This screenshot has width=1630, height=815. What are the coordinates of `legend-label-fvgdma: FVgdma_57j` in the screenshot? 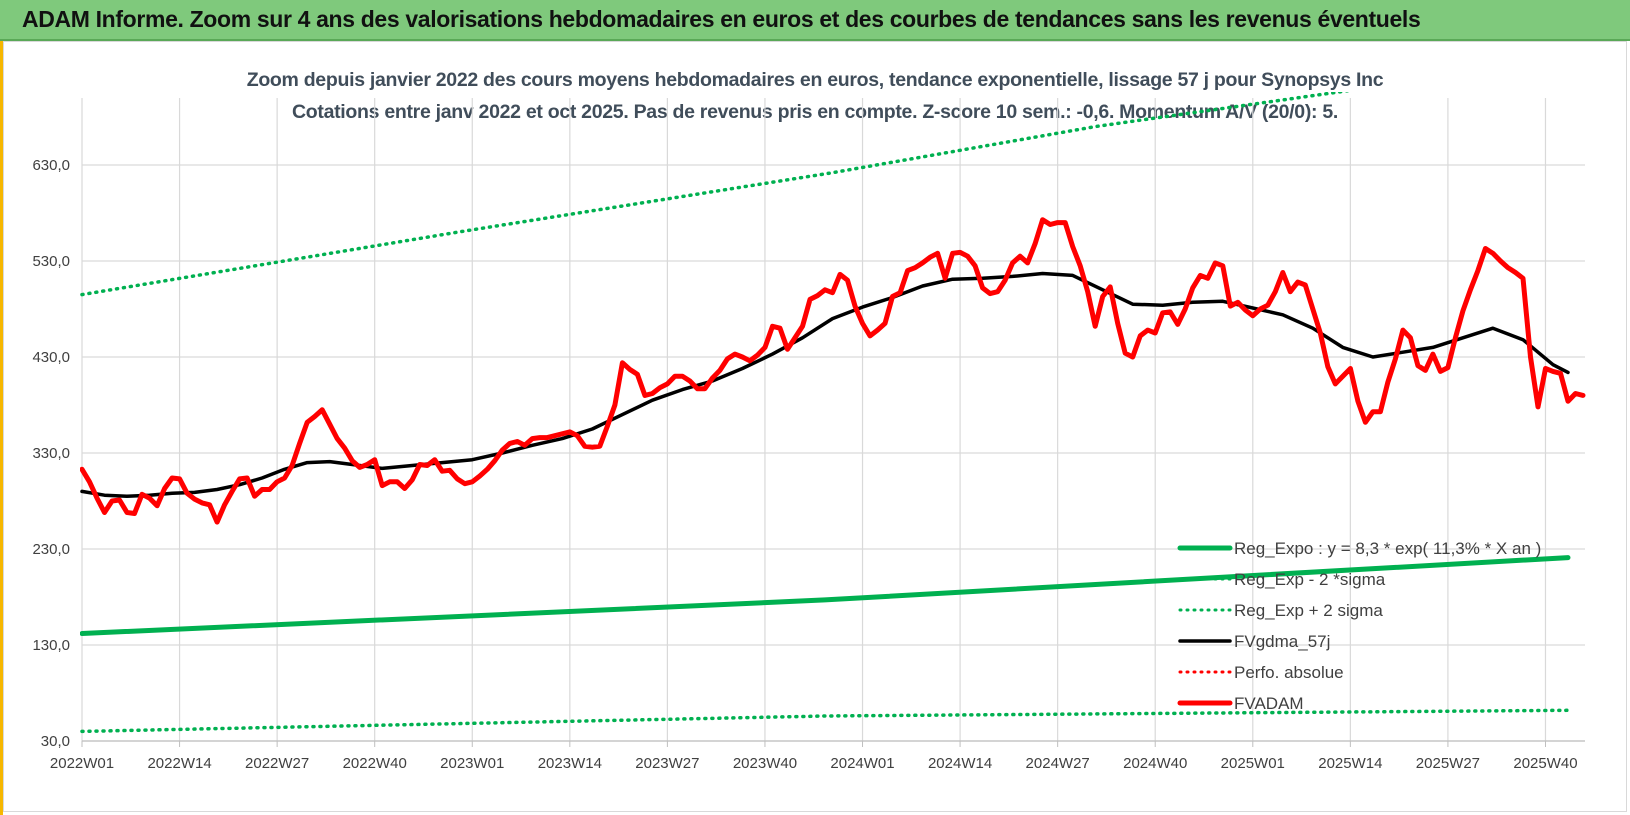 It's located at (1282, 641).